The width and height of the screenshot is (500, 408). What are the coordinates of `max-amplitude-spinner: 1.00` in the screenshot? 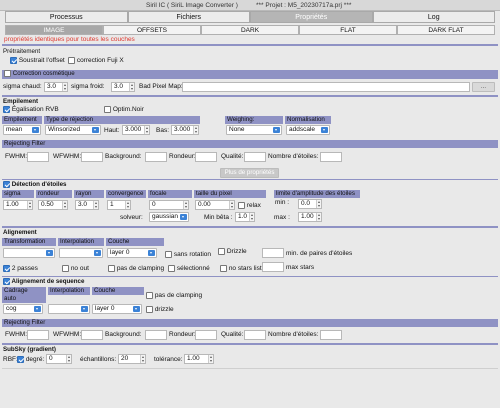 It's located at (310, 217).